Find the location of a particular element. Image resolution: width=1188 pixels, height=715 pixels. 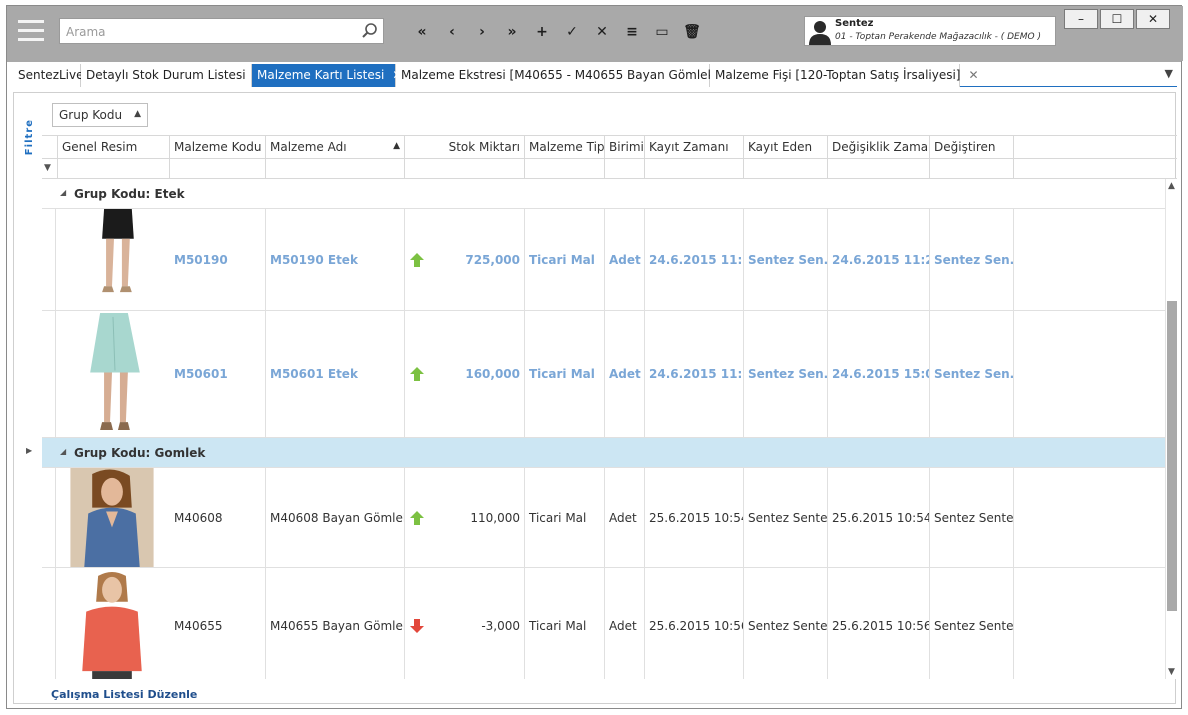

tab-sentezlive: SentezLive is located at coordinates (48, 75).